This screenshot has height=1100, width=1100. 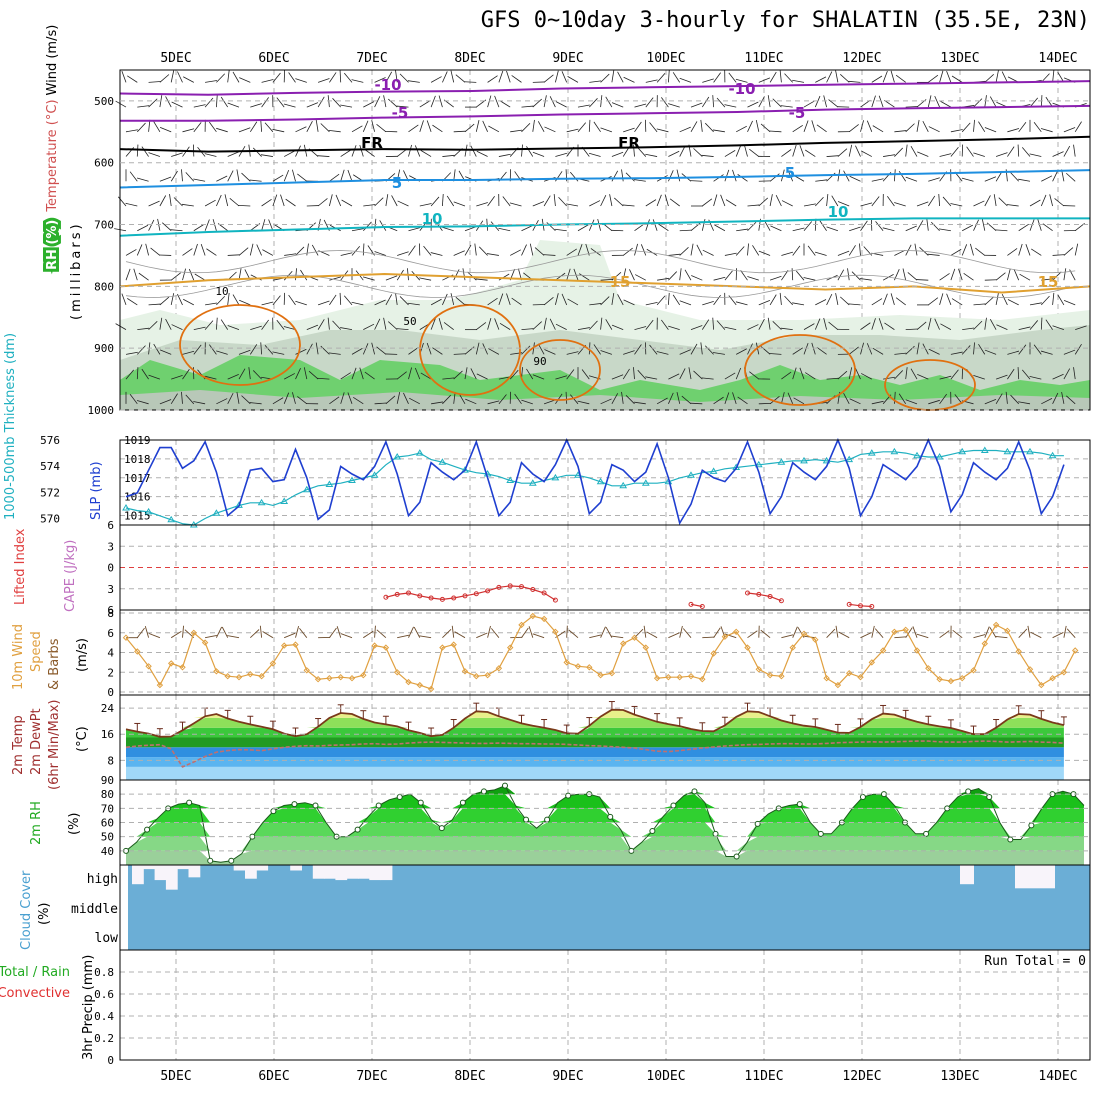 I want to click on wind-speed-line, so click(x=600, y=652).